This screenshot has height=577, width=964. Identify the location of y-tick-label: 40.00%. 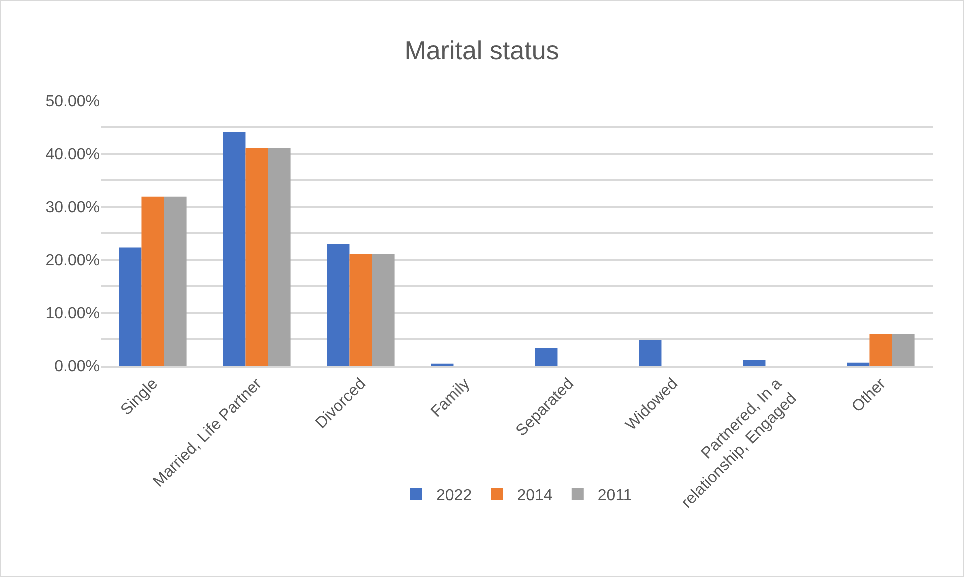
(73, 155).